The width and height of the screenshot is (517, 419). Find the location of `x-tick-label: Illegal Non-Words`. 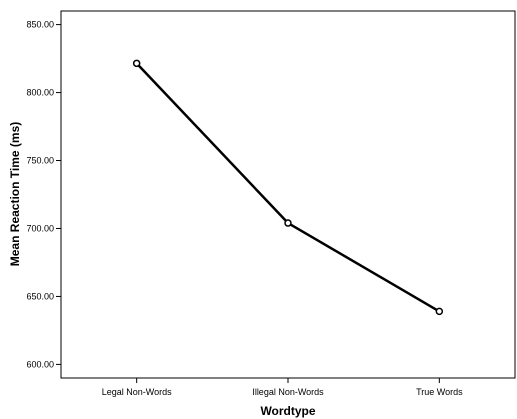

x-tick-label: Illegal Non-Words is located at coordinates (288, 392).